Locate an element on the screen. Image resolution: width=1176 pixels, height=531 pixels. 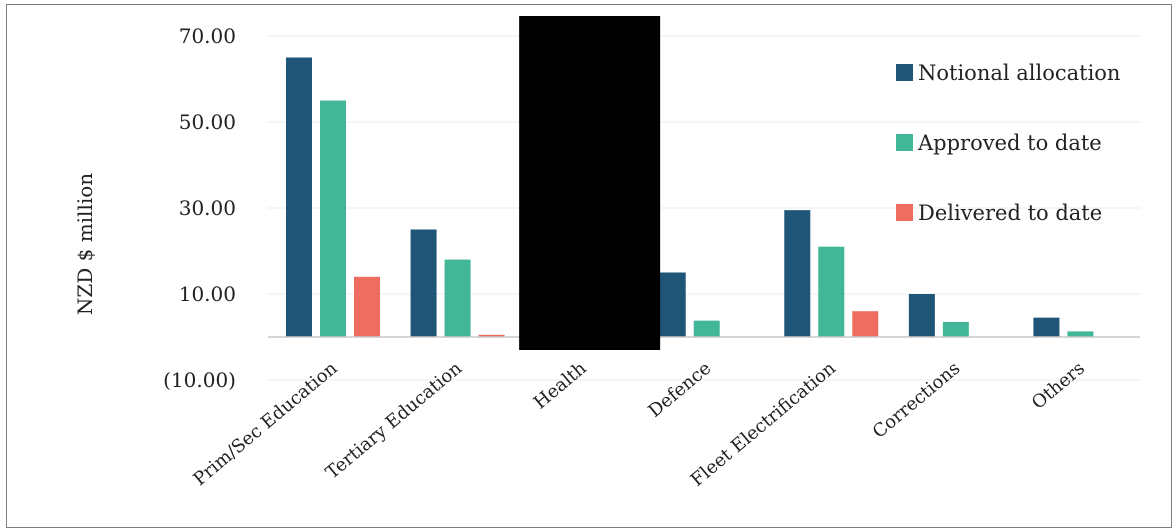
y-tick-label: 10.00 is located at coordinates (207, 294).